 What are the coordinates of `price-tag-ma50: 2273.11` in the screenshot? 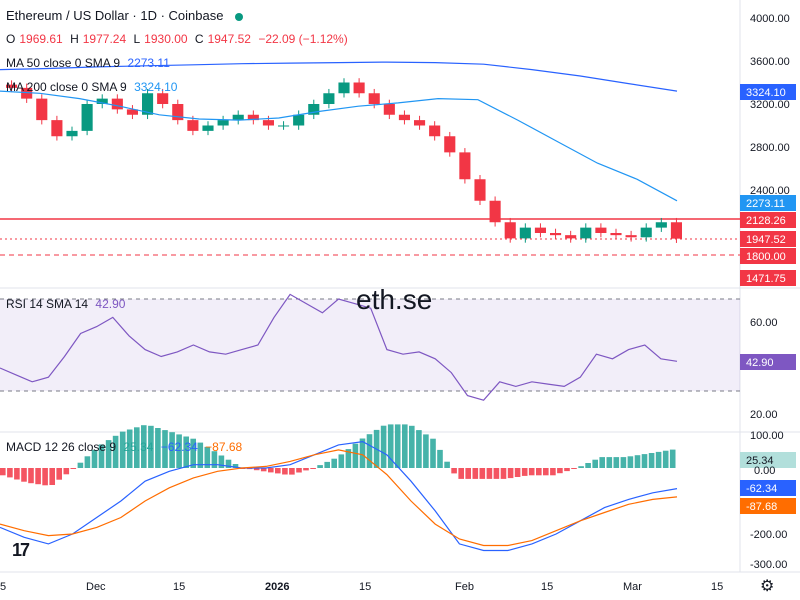 It's located at (765, 204).